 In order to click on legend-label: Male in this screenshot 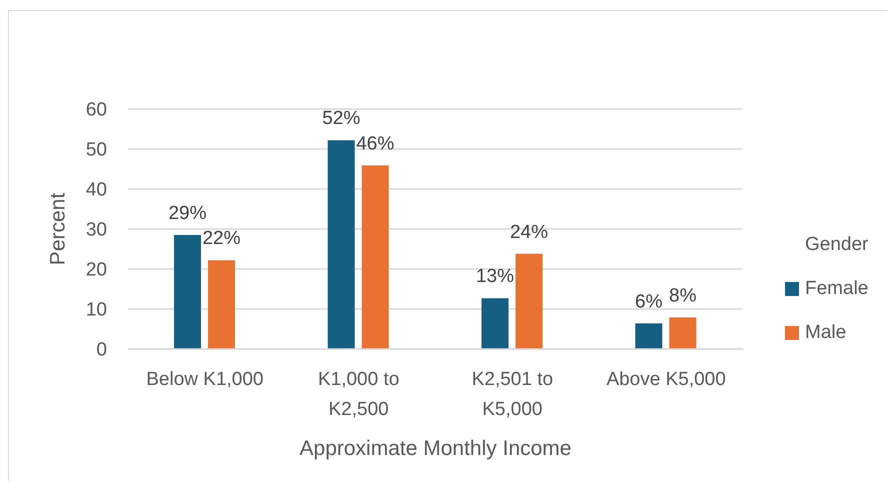, I will do `click(825, 333)`.